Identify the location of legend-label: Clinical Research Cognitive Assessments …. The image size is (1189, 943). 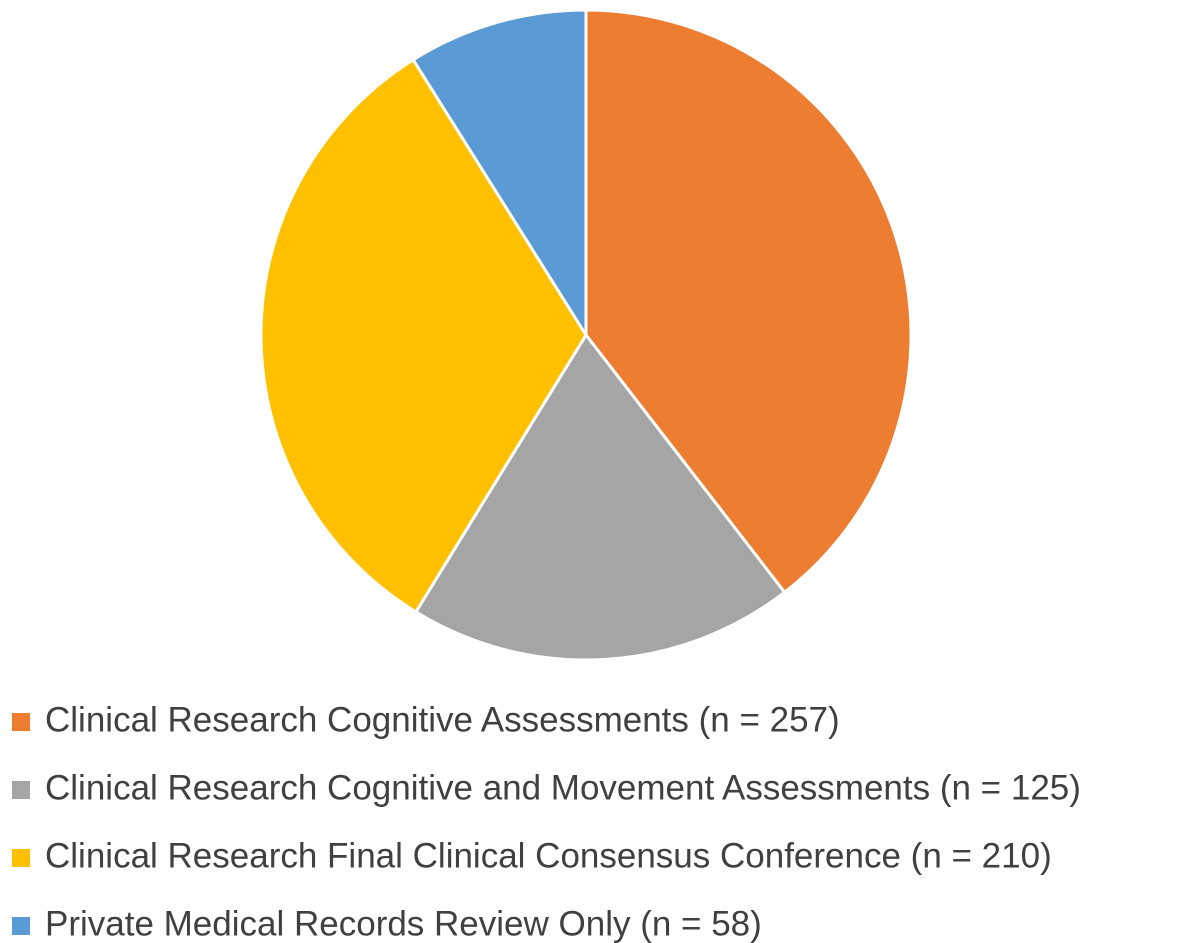
(442, 719).